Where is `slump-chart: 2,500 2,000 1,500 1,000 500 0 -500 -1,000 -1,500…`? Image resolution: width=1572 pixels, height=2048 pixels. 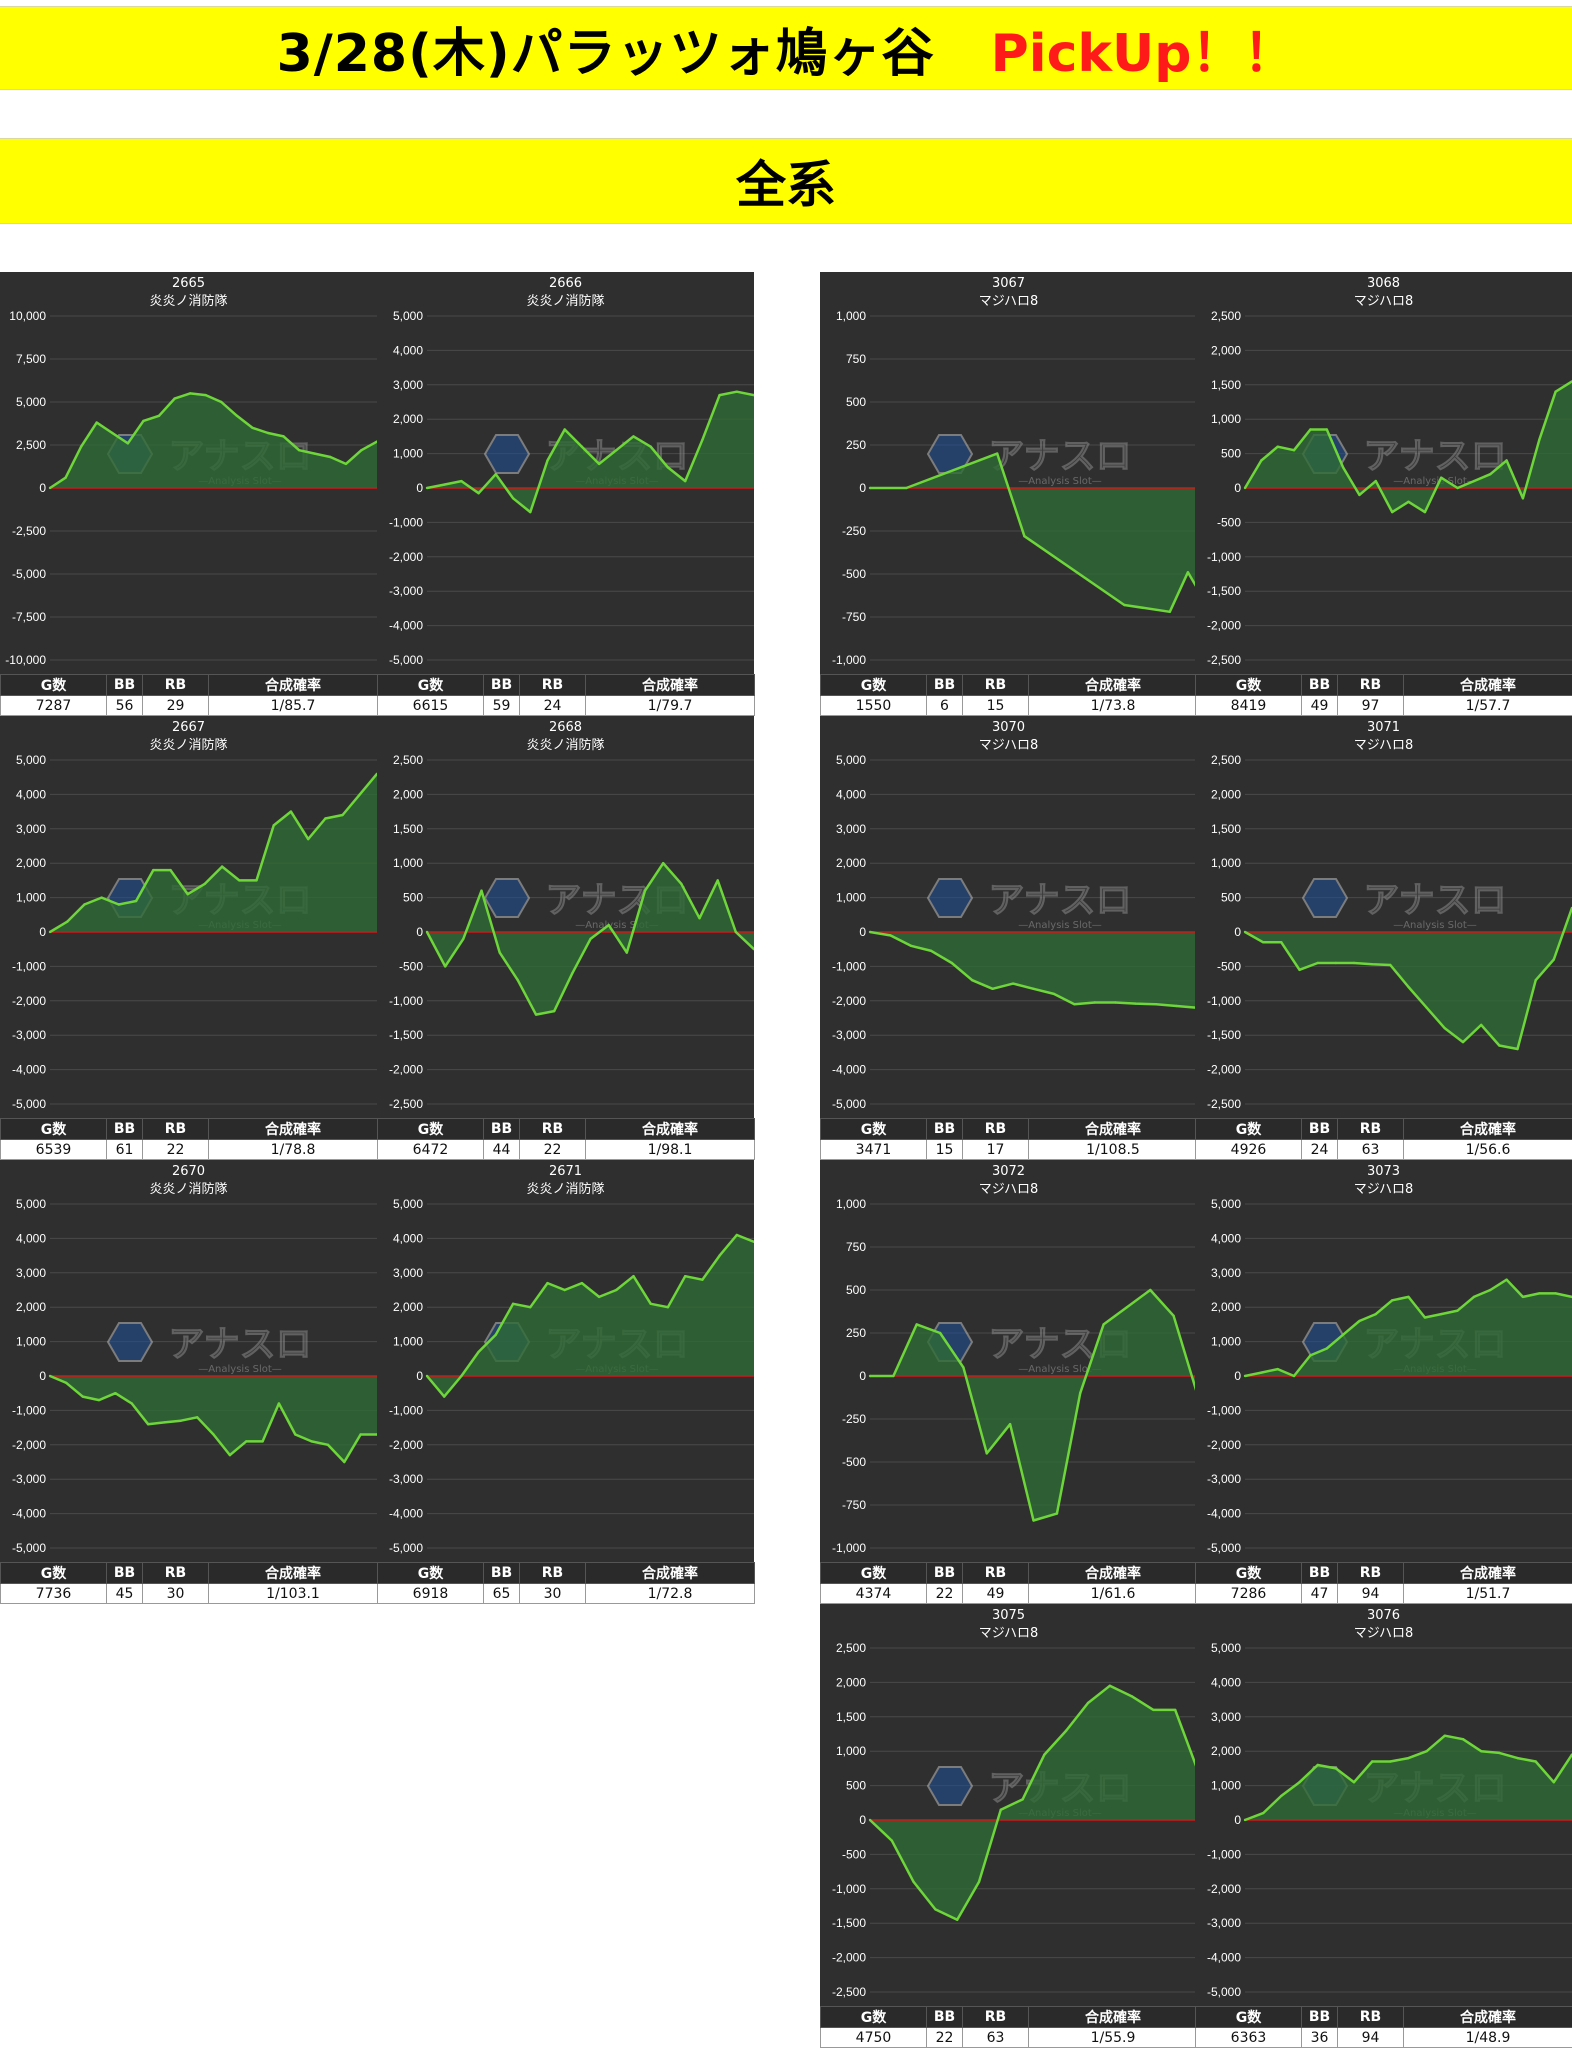 slump-chart: 2,500 2,000 1,500 1,000 500 0 -500 -1,000 -1,500… is located at coordinates (1389, 471).